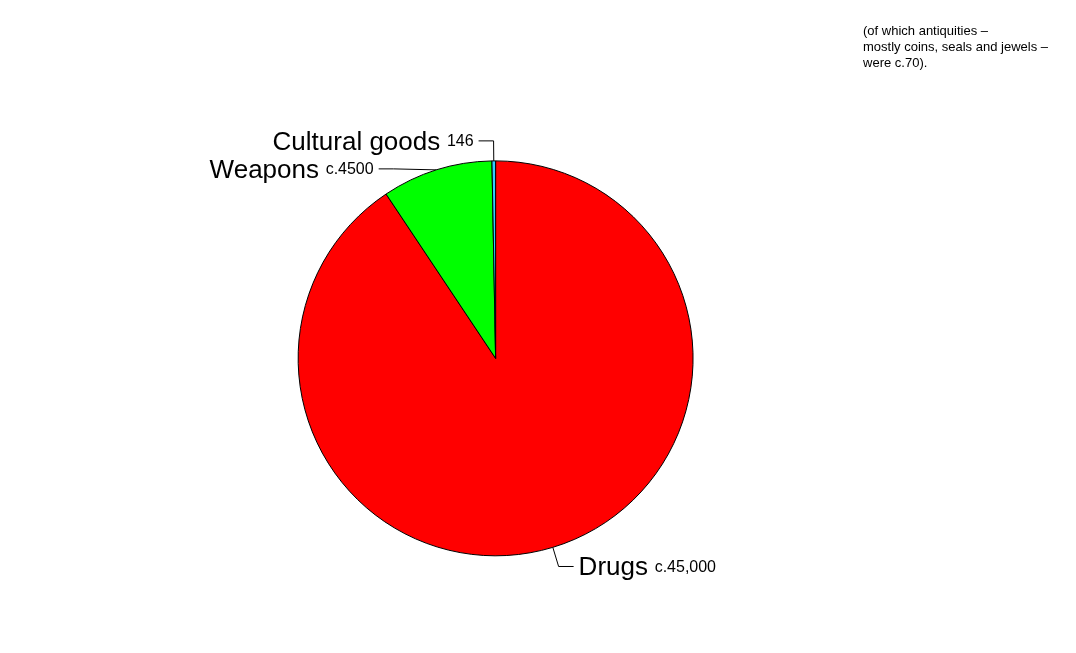 Image resolution: width=1076 pixels, height=653 pixels. What do you see at coordinates (613, 566) in the screenshot?
I see `slice-label: Drugs` at bounding box center [613, 566].